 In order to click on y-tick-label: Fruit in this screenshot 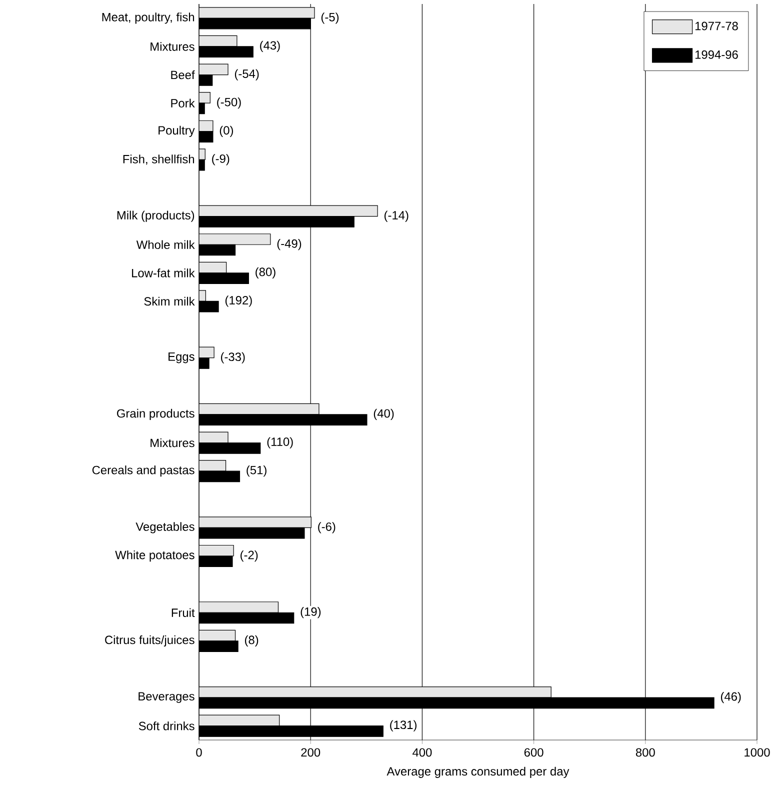, I will do `click(183, 613)`.